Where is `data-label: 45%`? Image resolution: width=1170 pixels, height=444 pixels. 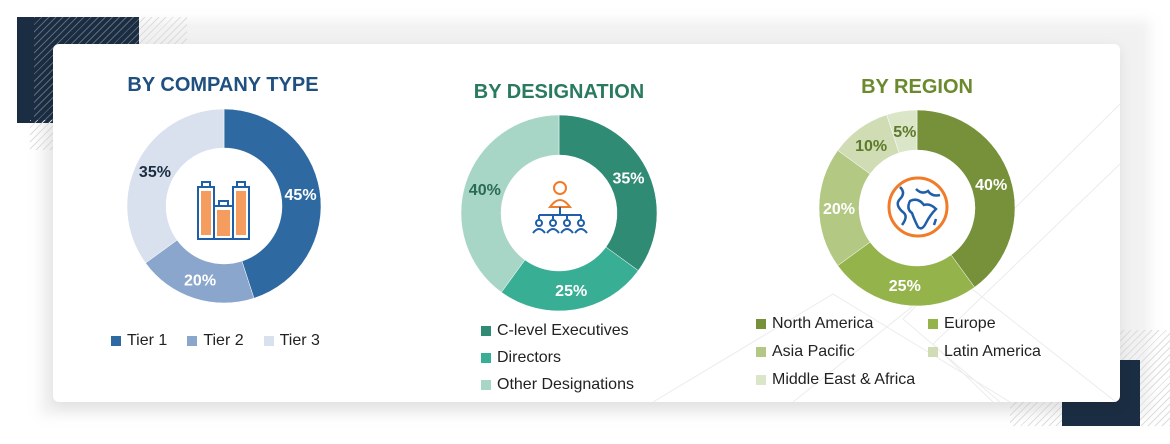
data-label: 45% is located at coordinates (301, 195).